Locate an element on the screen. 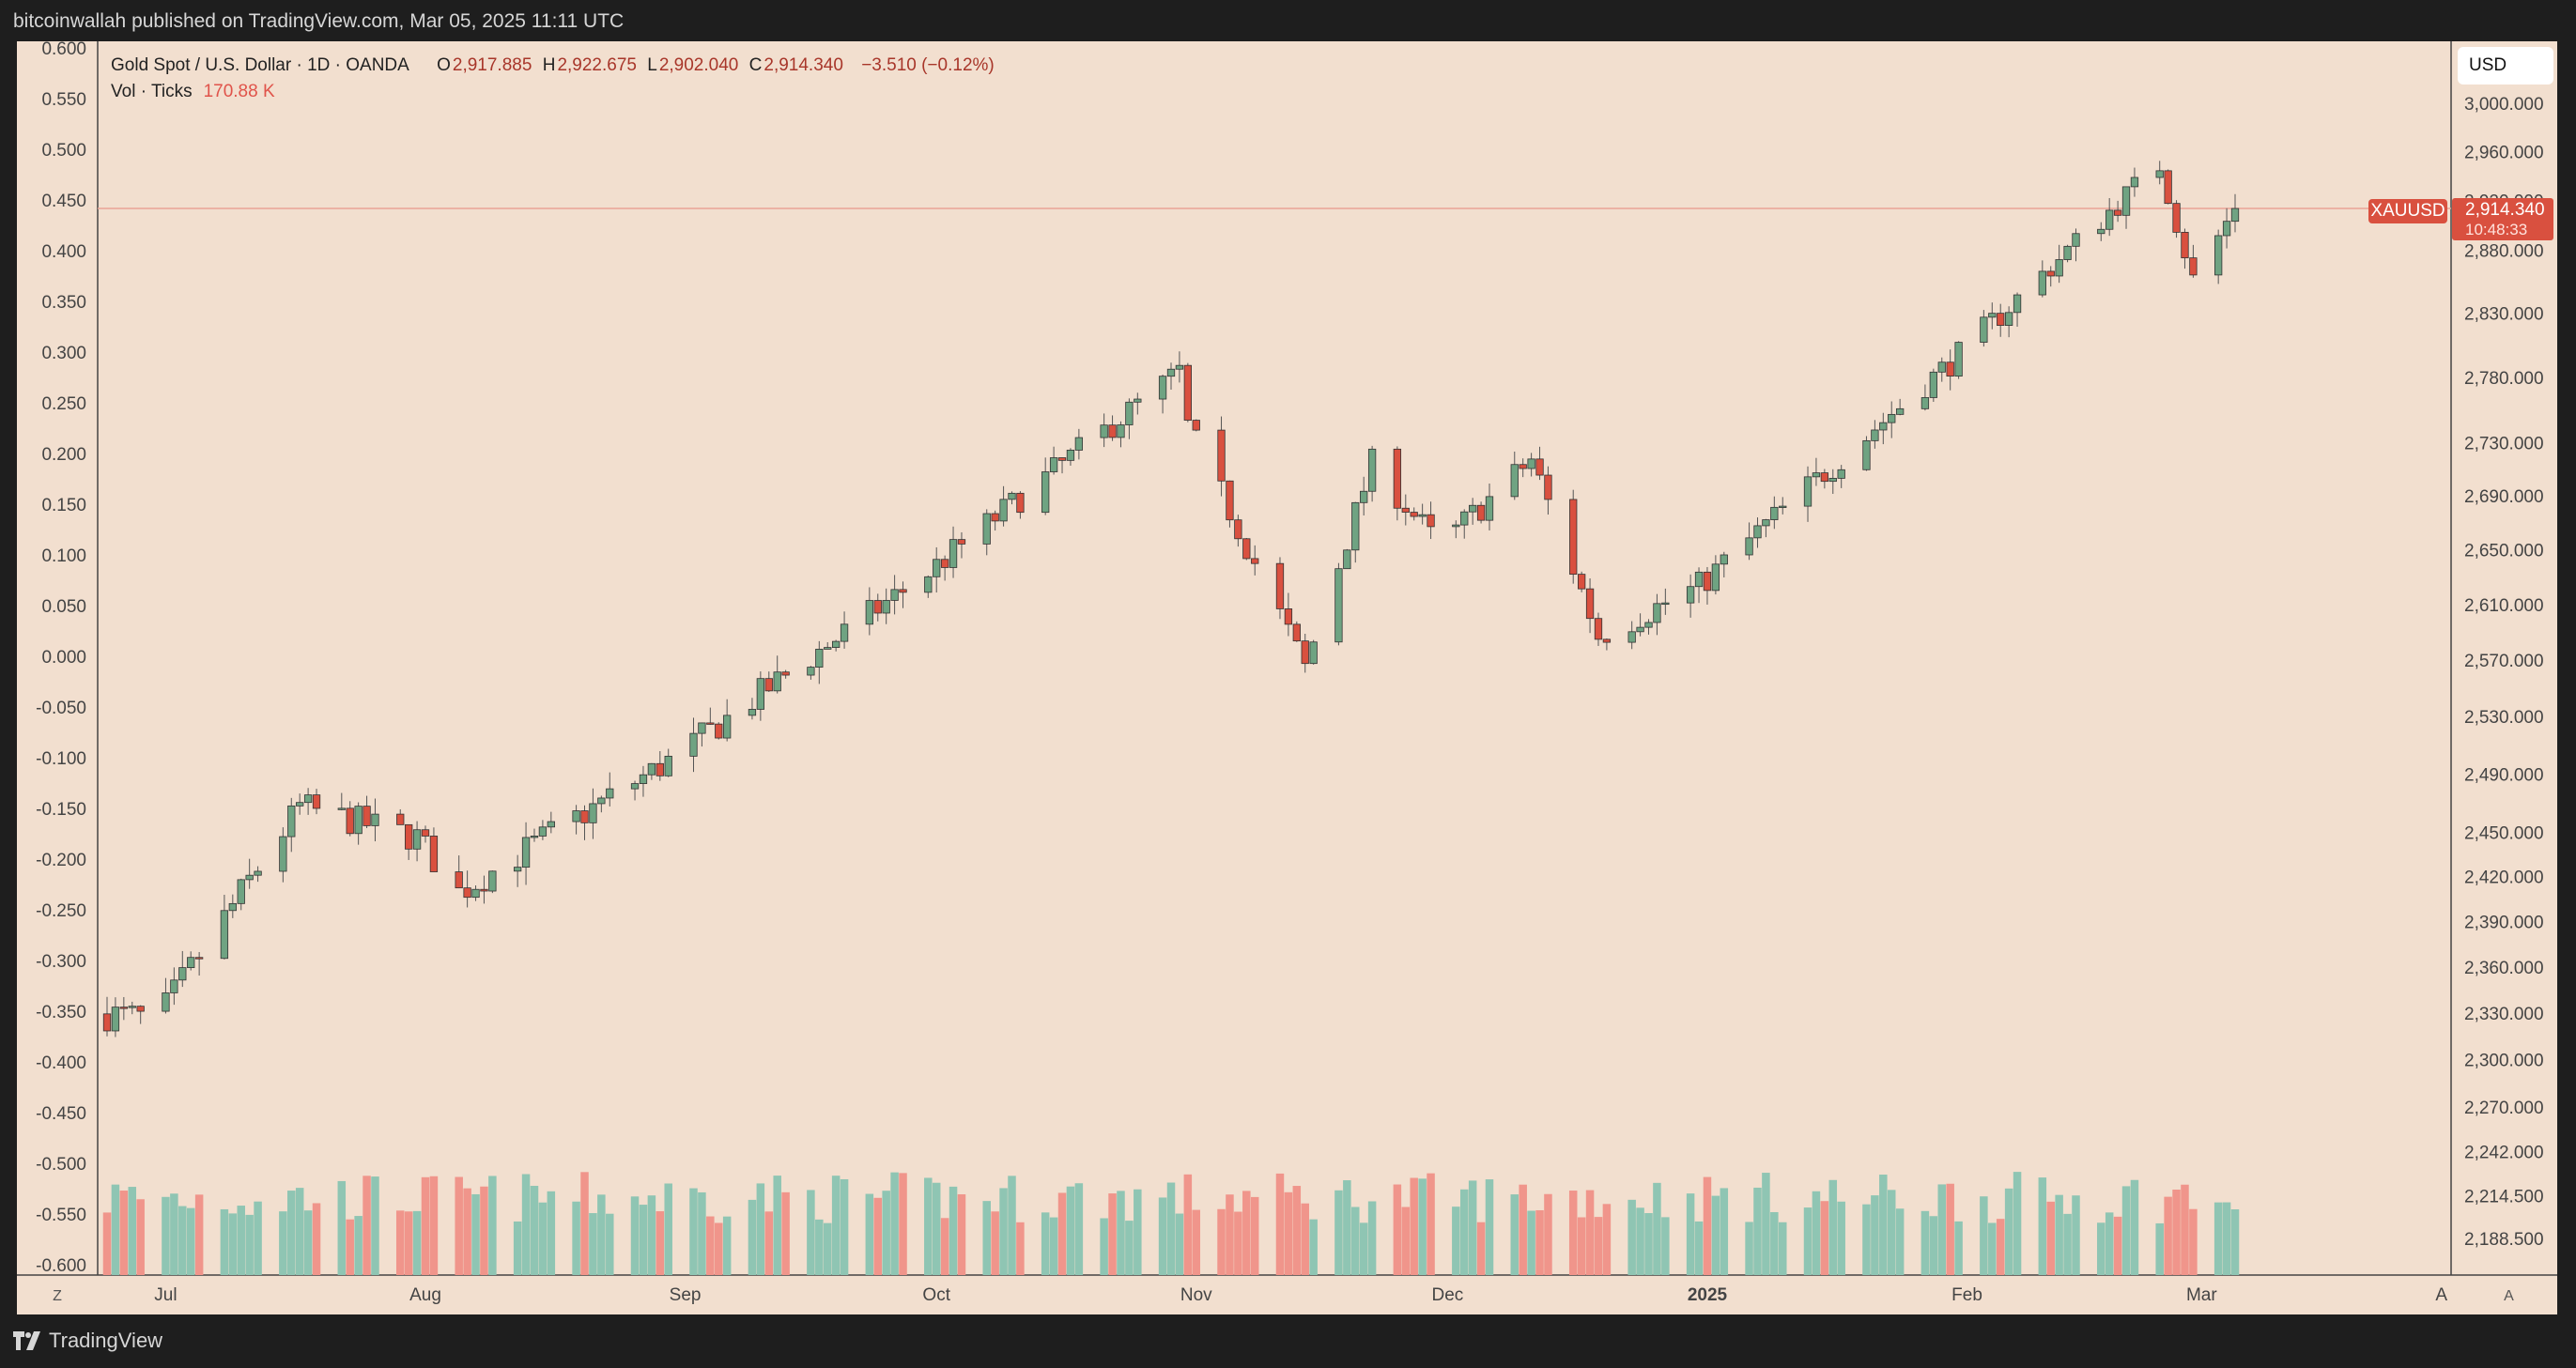 The width and height of the screenshot is (2576, 1368). x-axis-label: Mar is located at coordinates (2201, 1295).